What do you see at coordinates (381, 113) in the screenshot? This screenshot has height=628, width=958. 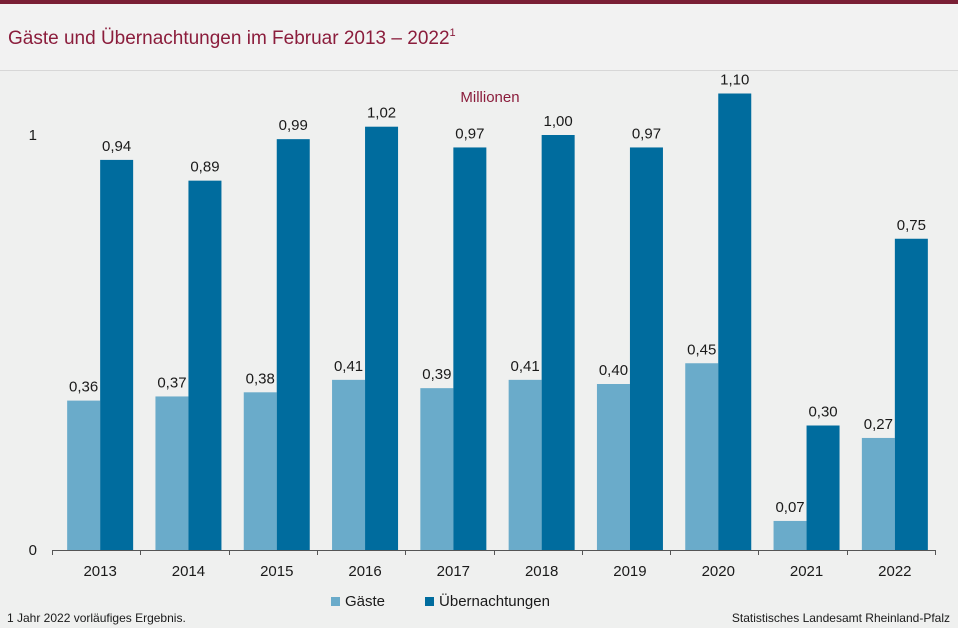 I see `data-label-uebernachtungen: 1,02` at bounding box center [381, 113].